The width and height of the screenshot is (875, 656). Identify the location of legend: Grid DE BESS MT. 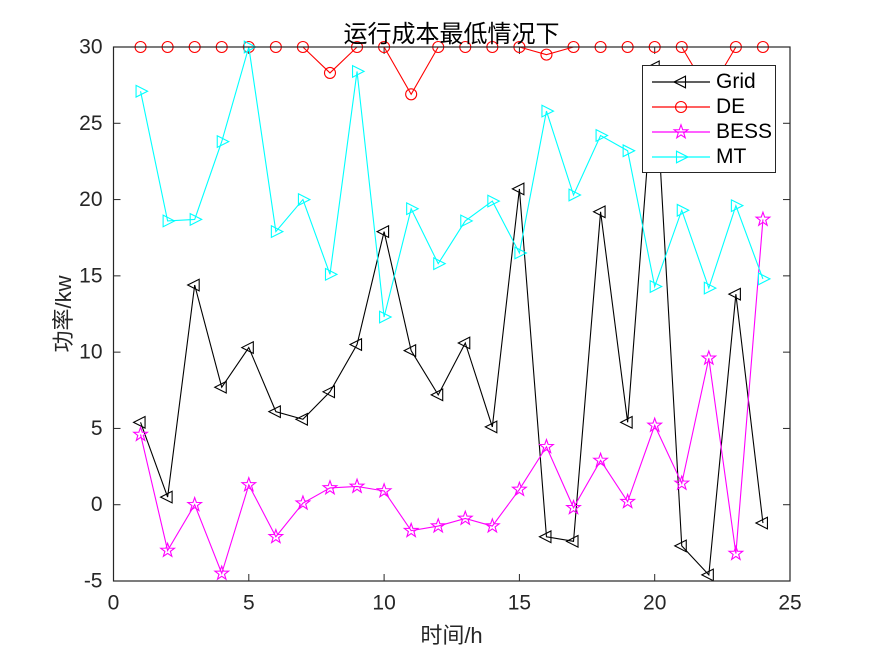
(709, 119).